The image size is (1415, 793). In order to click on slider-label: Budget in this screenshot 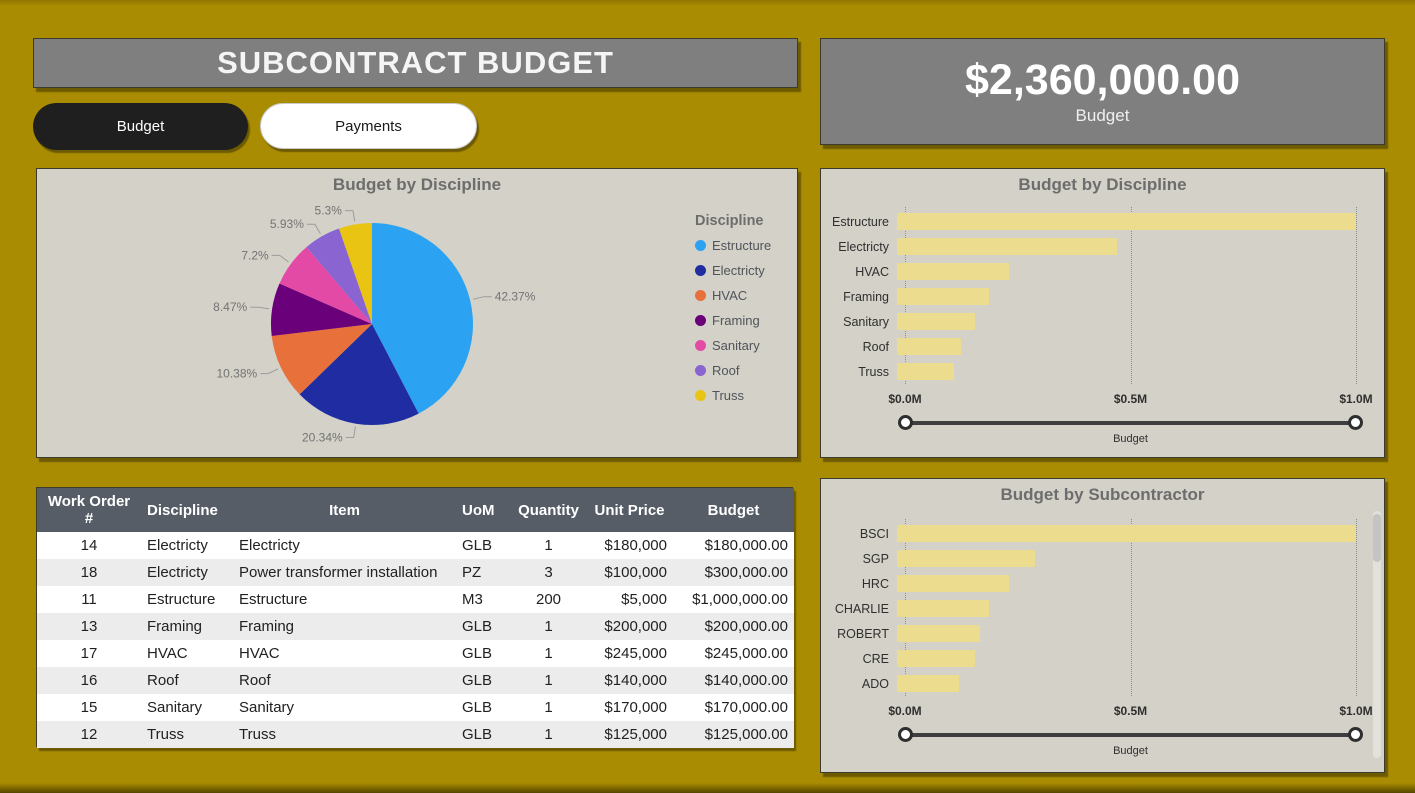, I will do `click(1130, 751)`.